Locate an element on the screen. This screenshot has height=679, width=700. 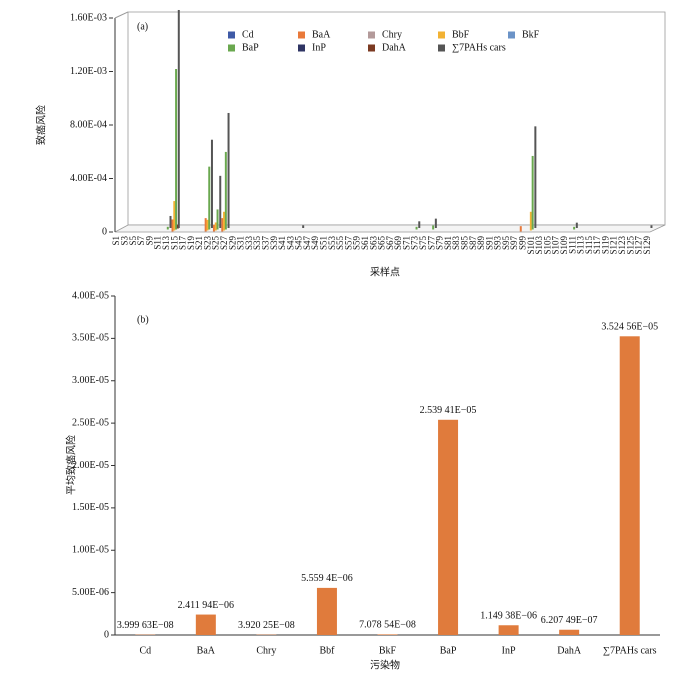
x-tick-label: S13 is located at coordinates (166, 243).